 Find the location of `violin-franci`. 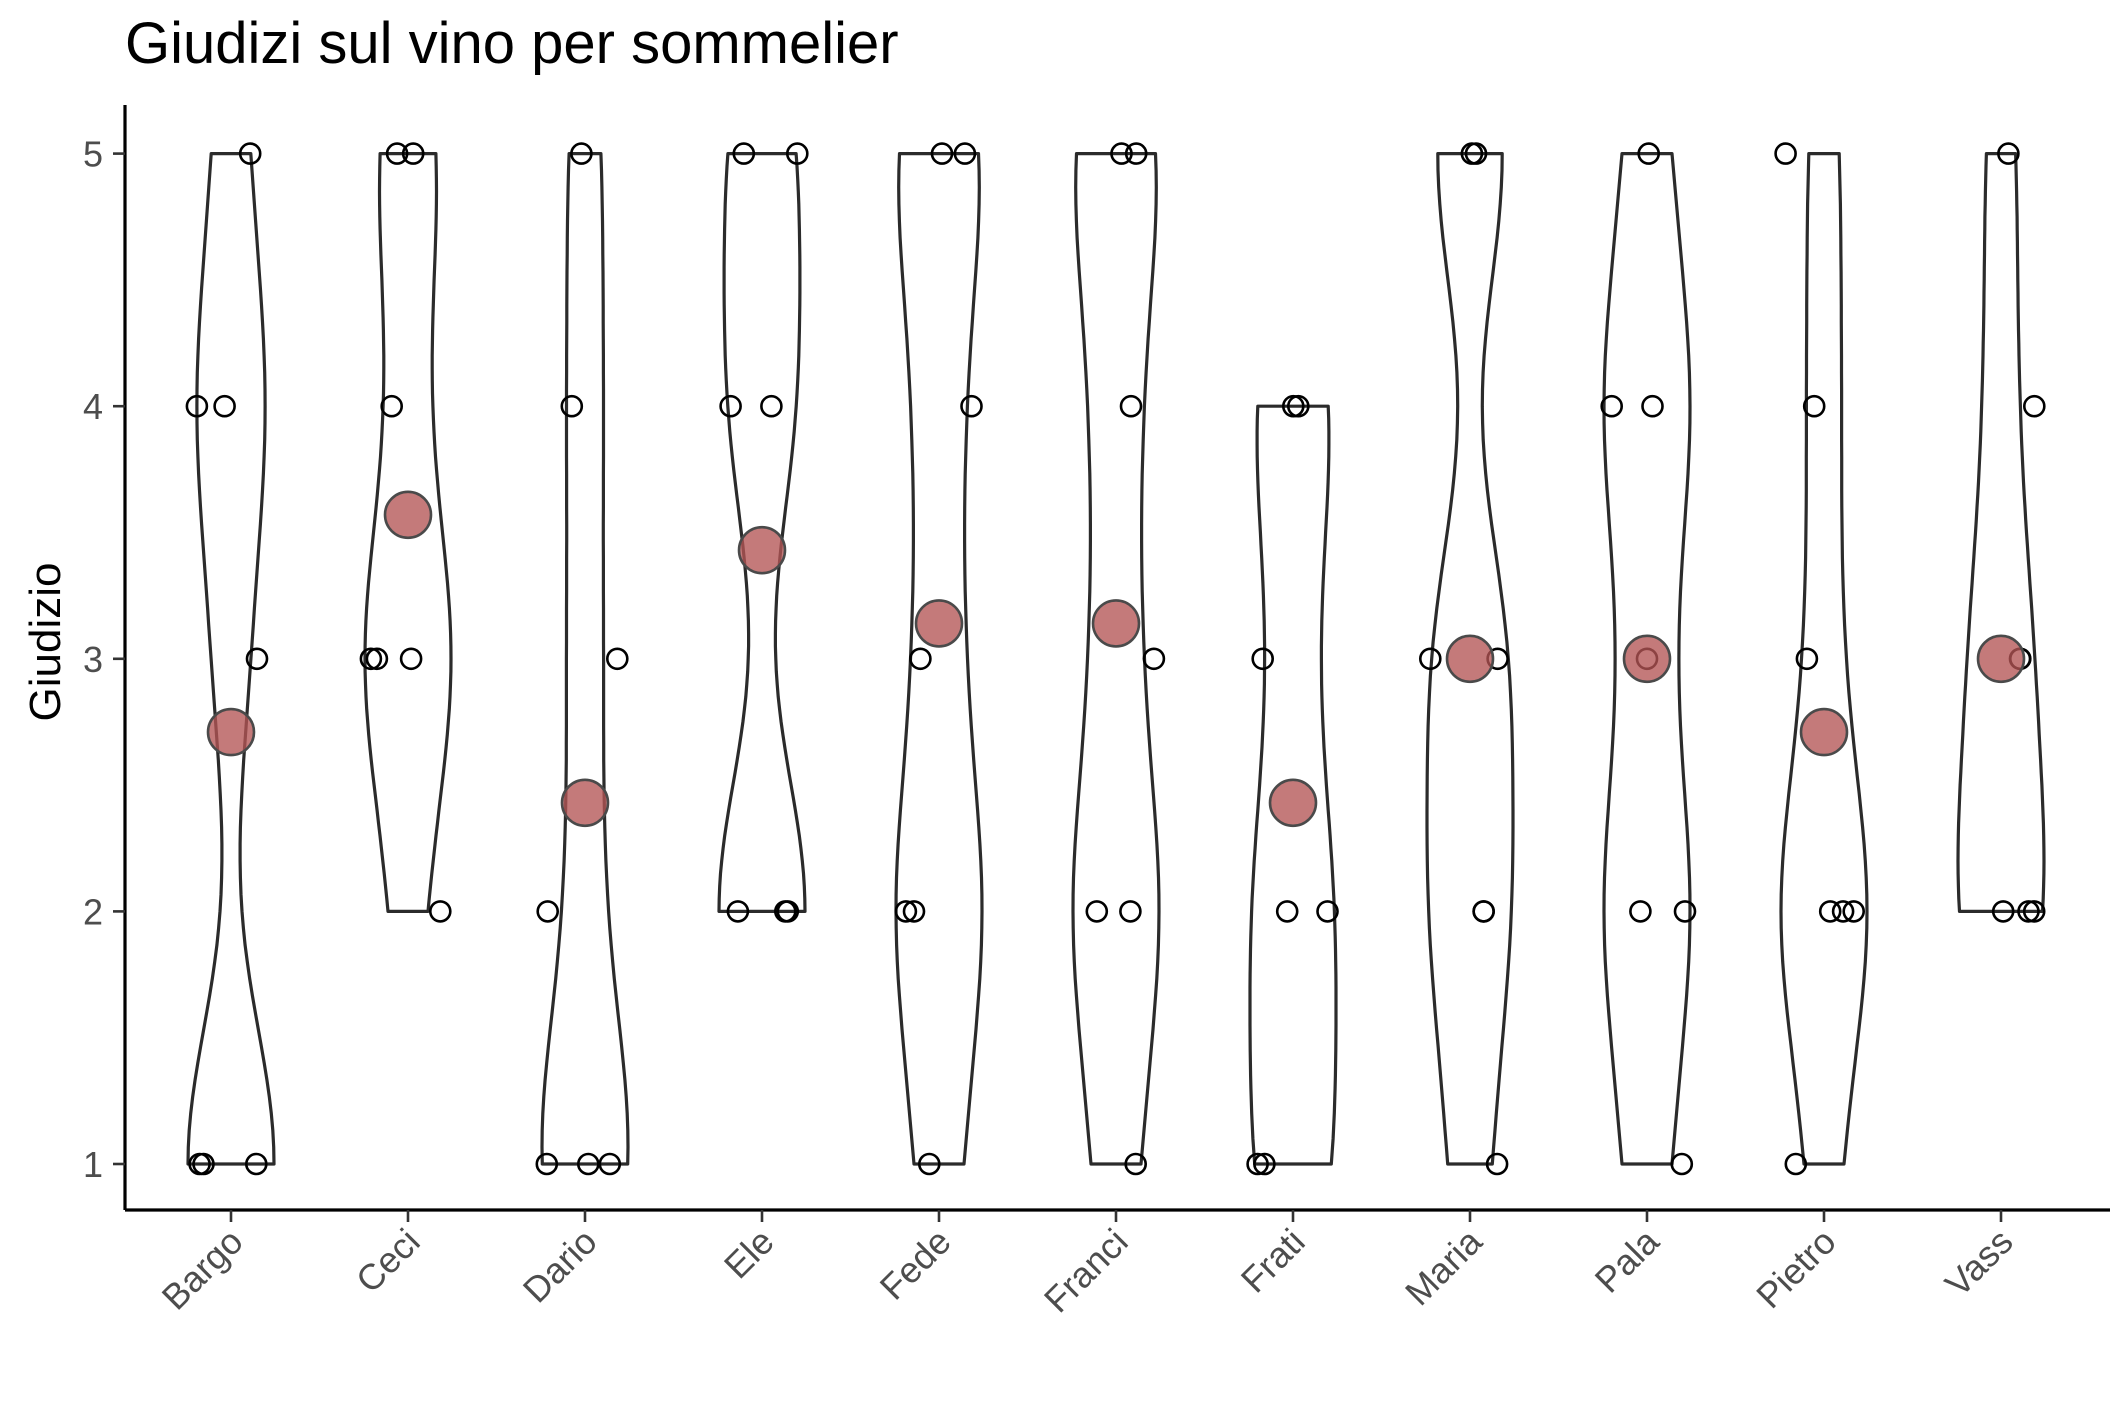

violin-franci is located at coordinates (1116, 659).